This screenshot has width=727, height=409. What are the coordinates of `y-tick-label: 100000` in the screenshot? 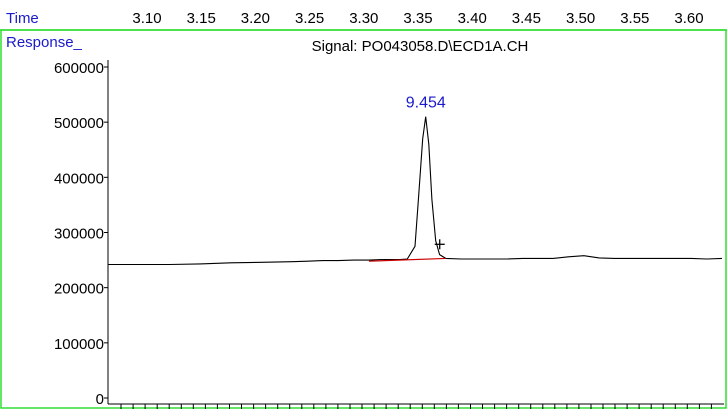 It's located at (79, 344).